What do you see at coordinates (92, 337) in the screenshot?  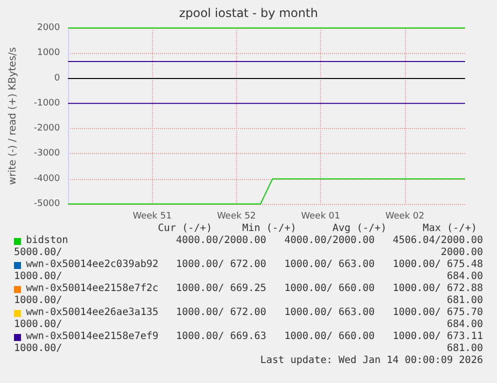 I see `legend-label: wwn-0x50014ee2158e7ef9` at bounding box center [92, 337].